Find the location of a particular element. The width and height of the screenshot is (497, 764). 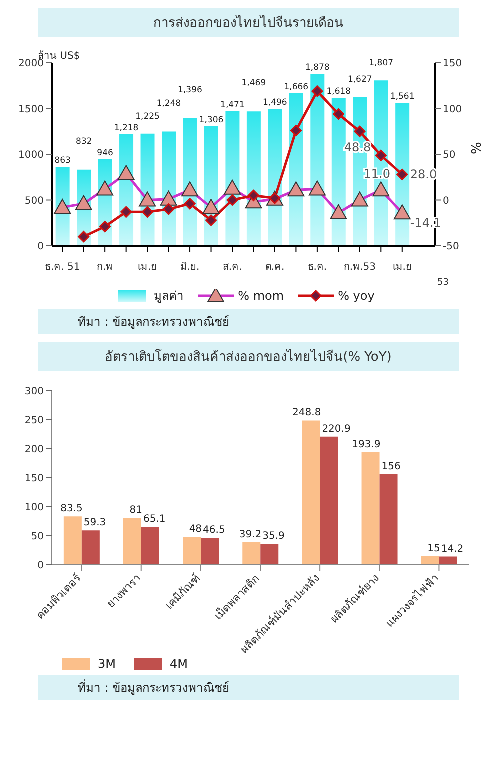

legend-label: 3M is located at coordinates (107, 664).